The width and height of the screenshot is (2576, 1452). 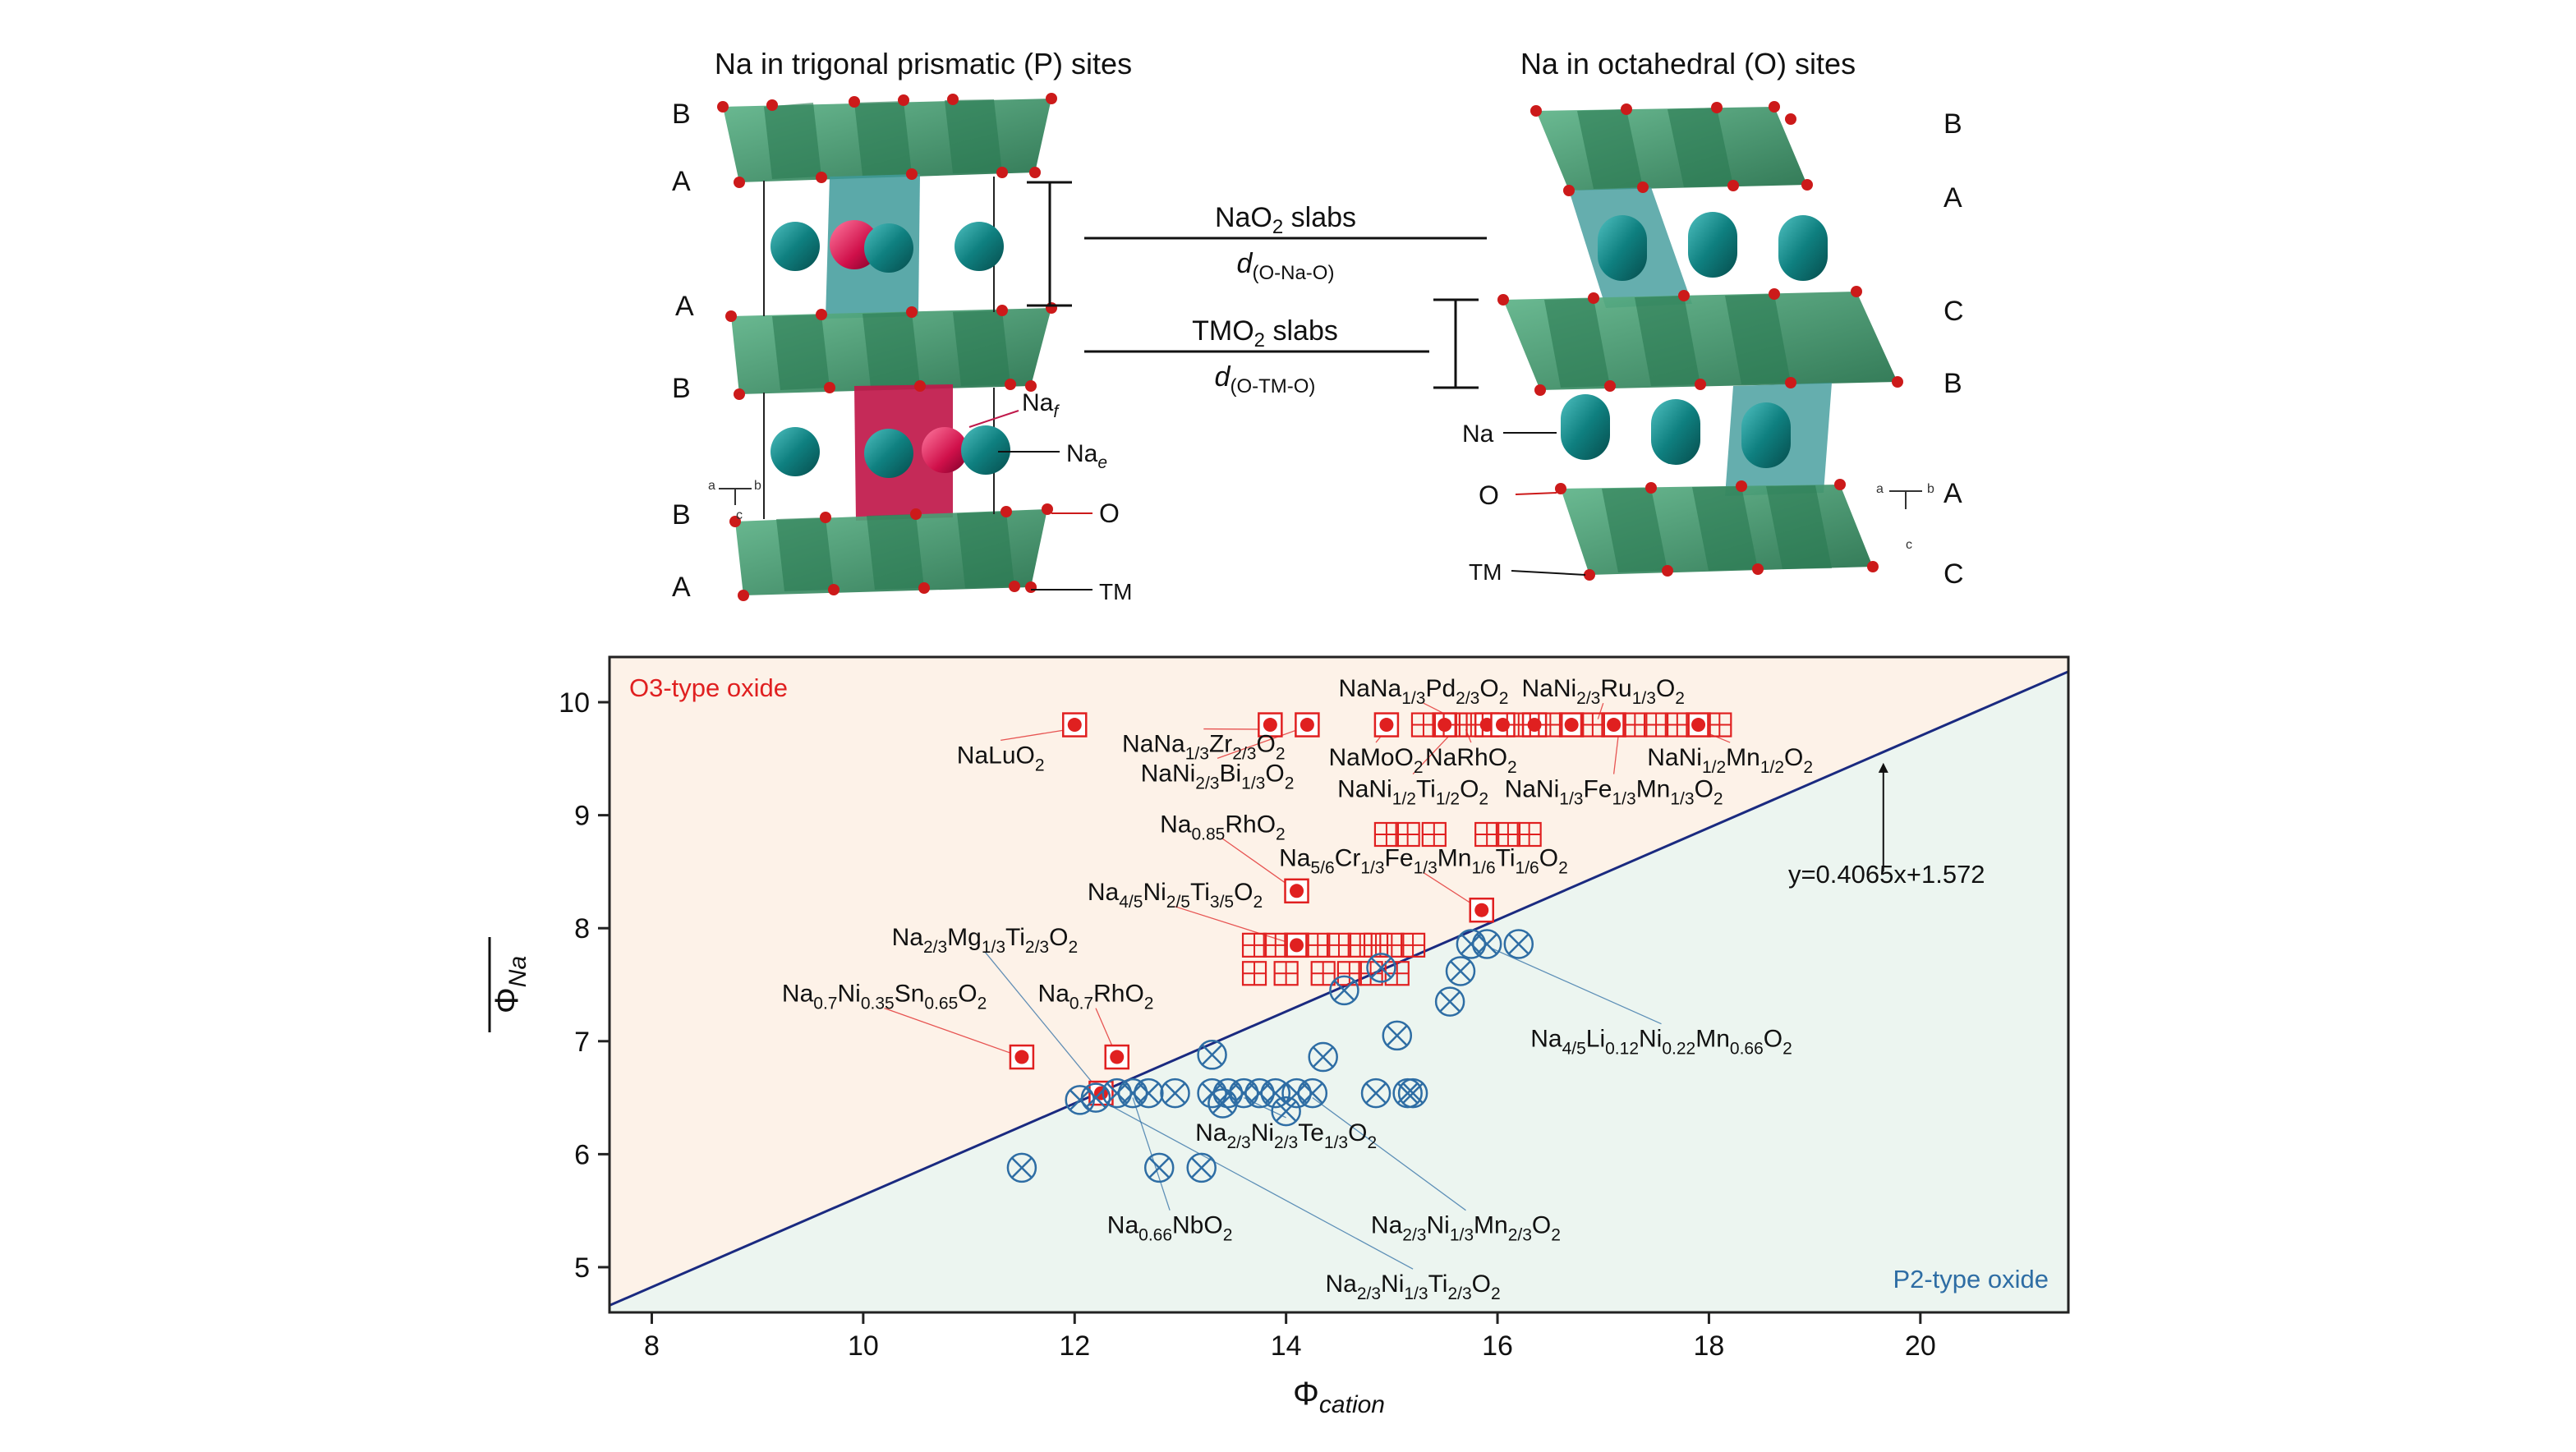 I want to click on axis-triad-left, so click(x=735, y=496).